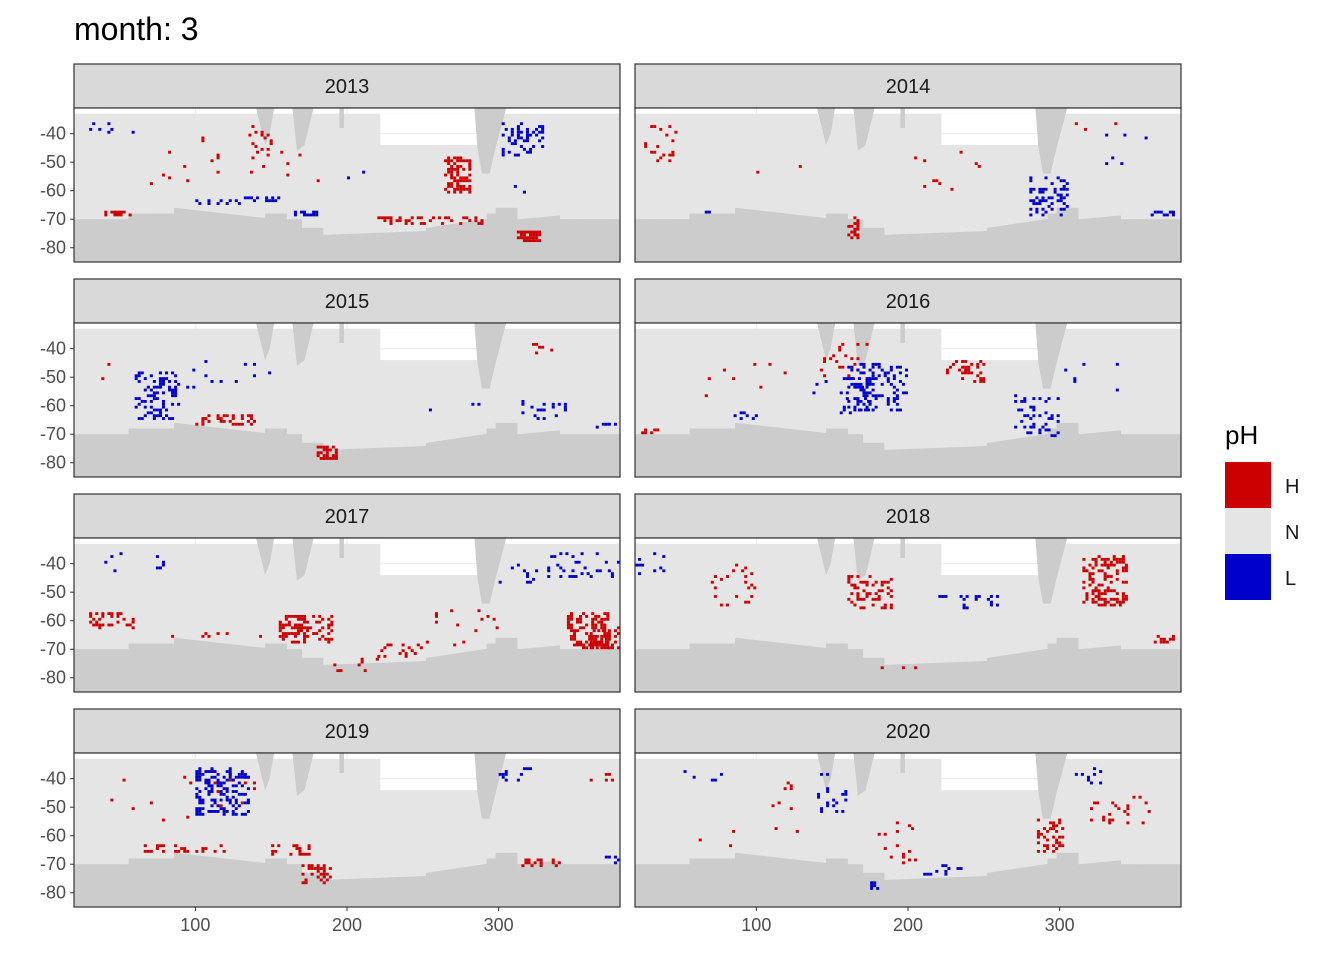 Image resolution: width=1344 pixels, height=960 pixels. I want to click on facet-label: 2019, so click(347, 732).